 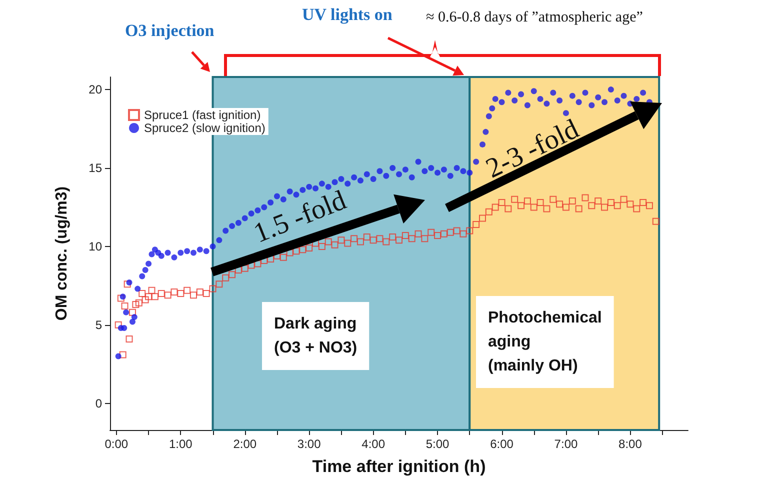 I want to click on x-axis-title: Time after ignition (h), so click(x=399, y=466).